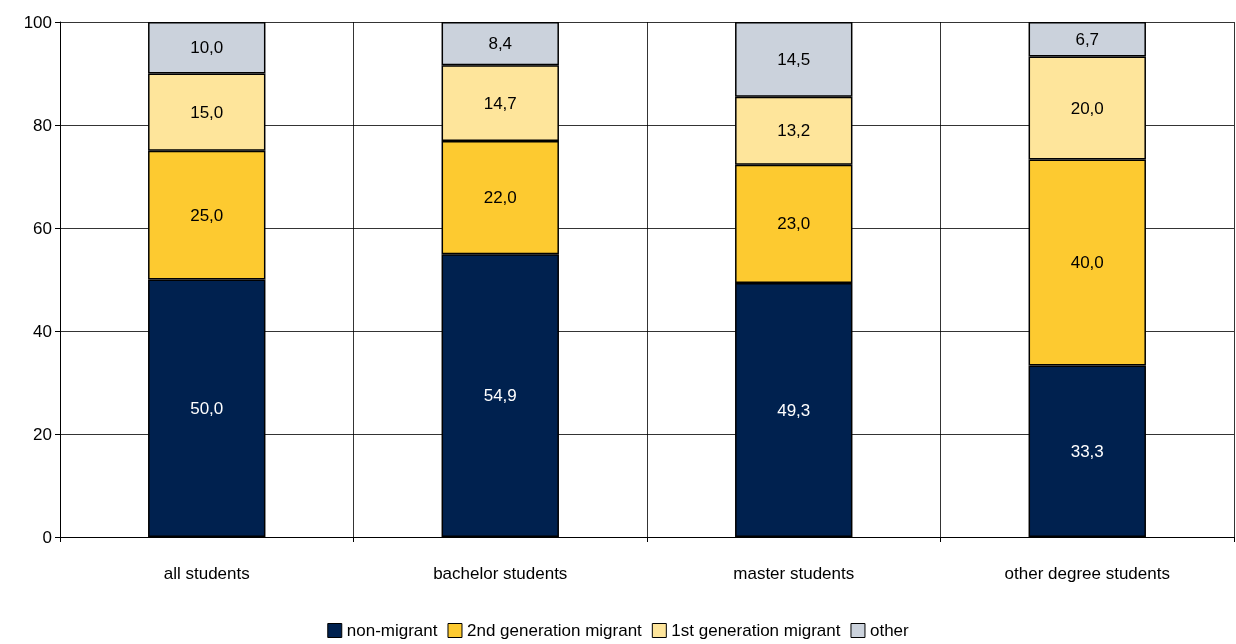 The width and height of the screenshot is (1236, 644). Describe the element at coordinates (42, 125) in the screenshot. I see `y-tick-label: 80` at that location.